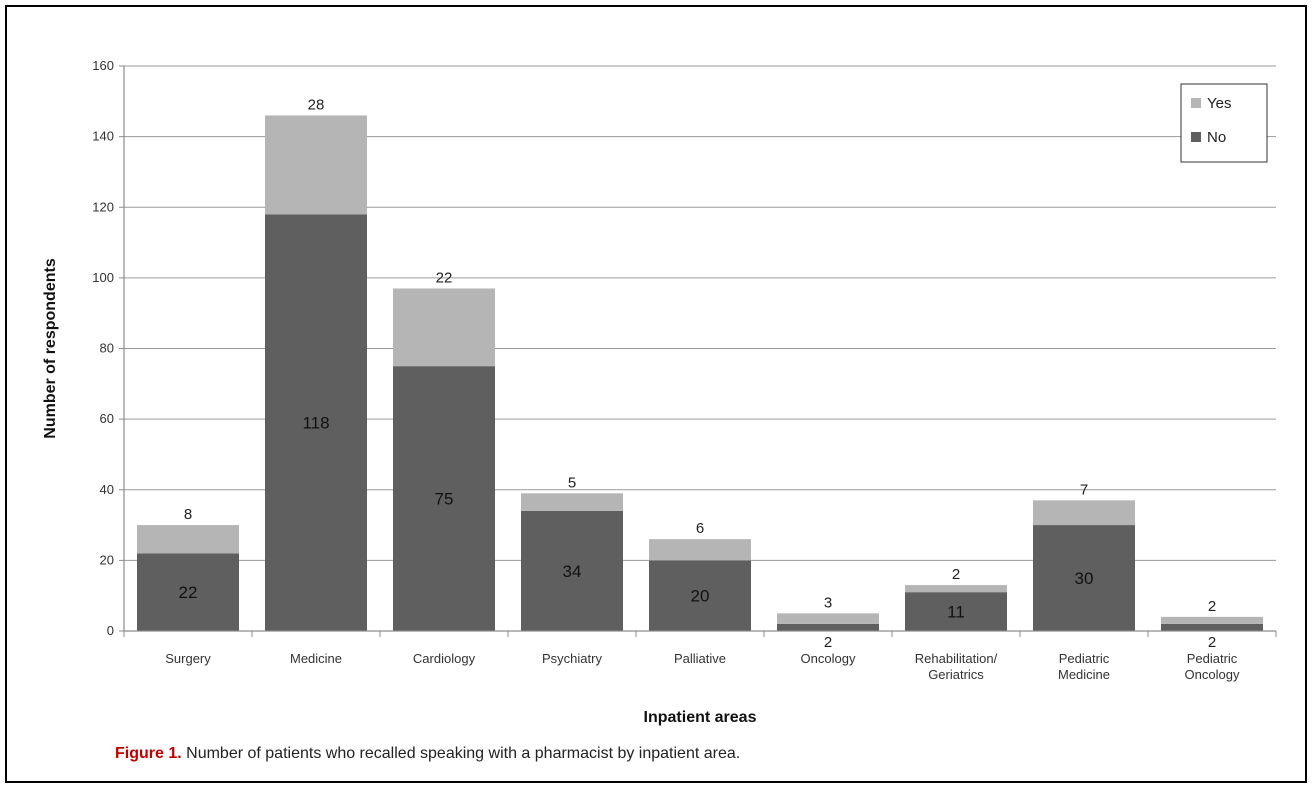  Describe the element at coordinates (148, 753) in the screenshot. I see `figure-caption-label: Figure 1.` at that location.